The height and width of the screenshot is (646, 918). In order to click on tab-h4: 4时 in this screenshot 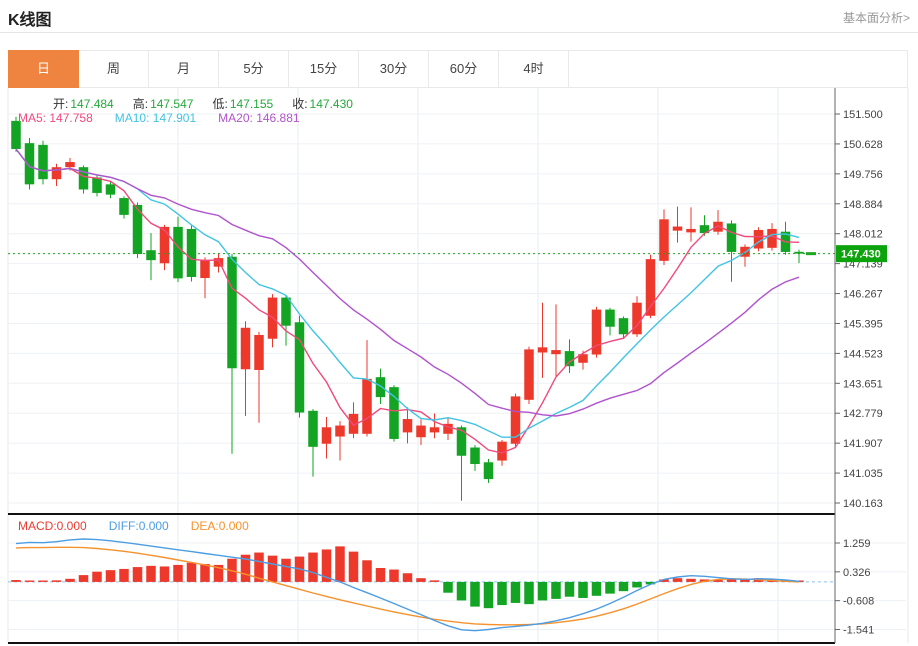, I will do `click(534, 69)`.